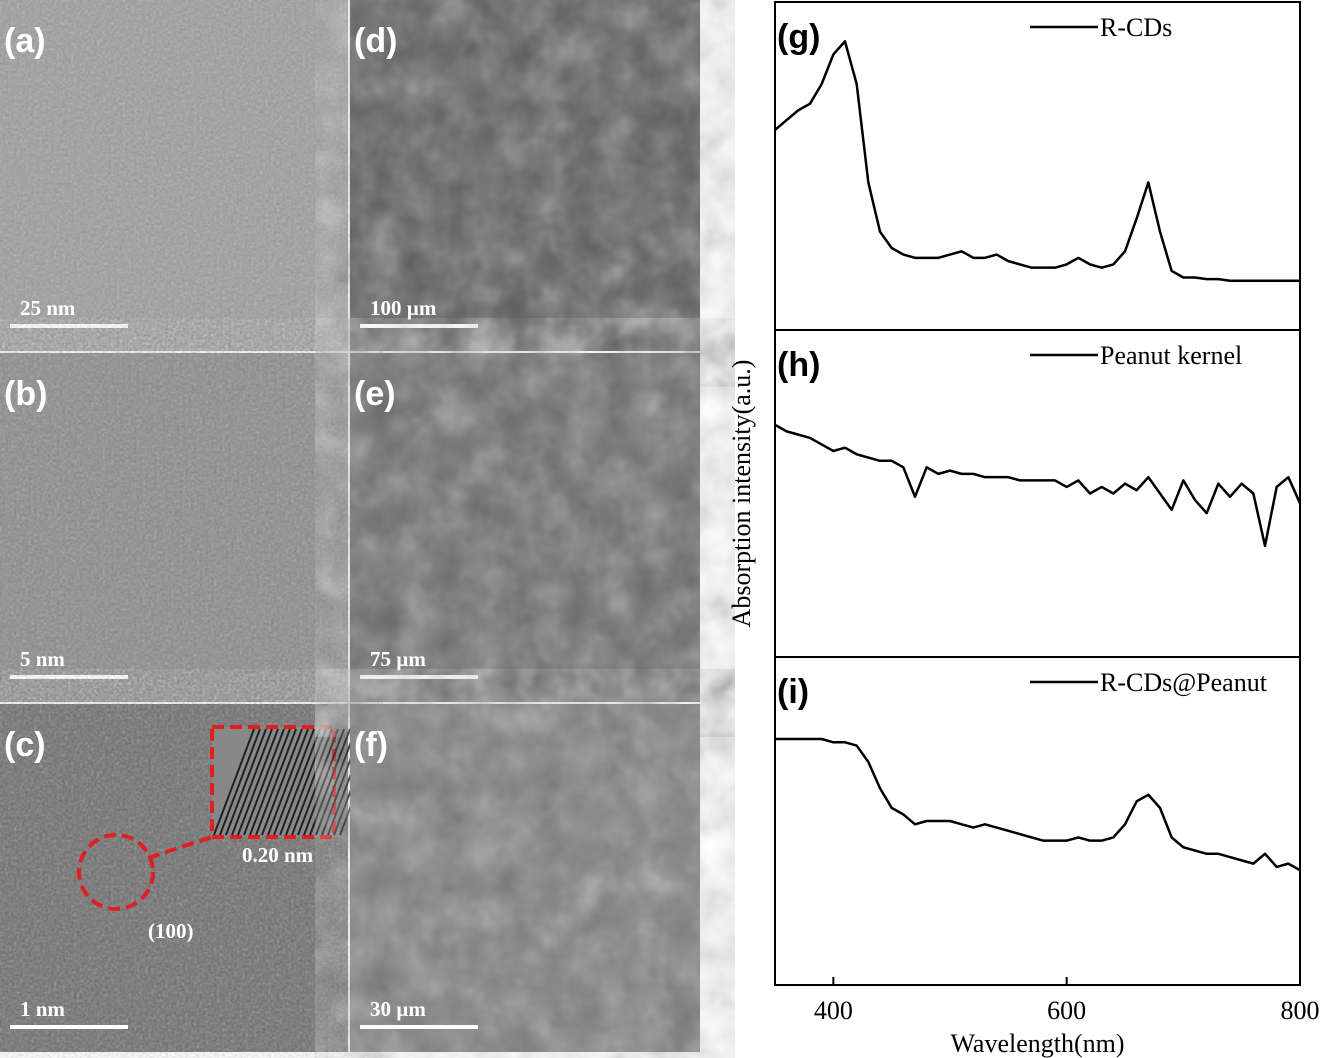 Image resolution: width=1323 pixels, height=1058 pixels. What do you see at coordinates (25, 745) in the screenshot?
I see `panel-label: (c)` at bounding box center [25, 745].